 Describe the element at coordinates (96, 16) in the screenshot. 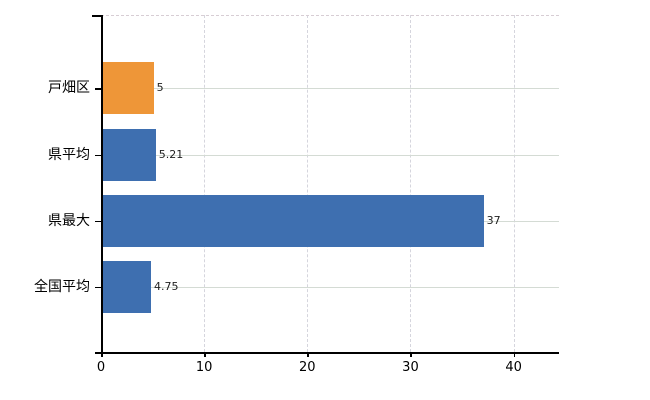

I see `y-axis-top-tick` at that location.